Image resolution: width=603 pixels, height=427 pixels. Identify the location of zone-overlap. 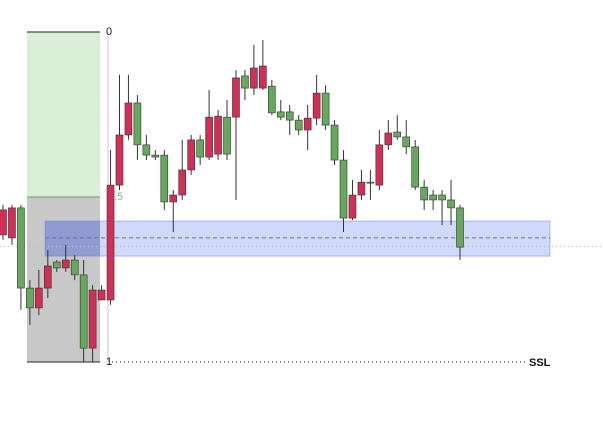
(72, 239).